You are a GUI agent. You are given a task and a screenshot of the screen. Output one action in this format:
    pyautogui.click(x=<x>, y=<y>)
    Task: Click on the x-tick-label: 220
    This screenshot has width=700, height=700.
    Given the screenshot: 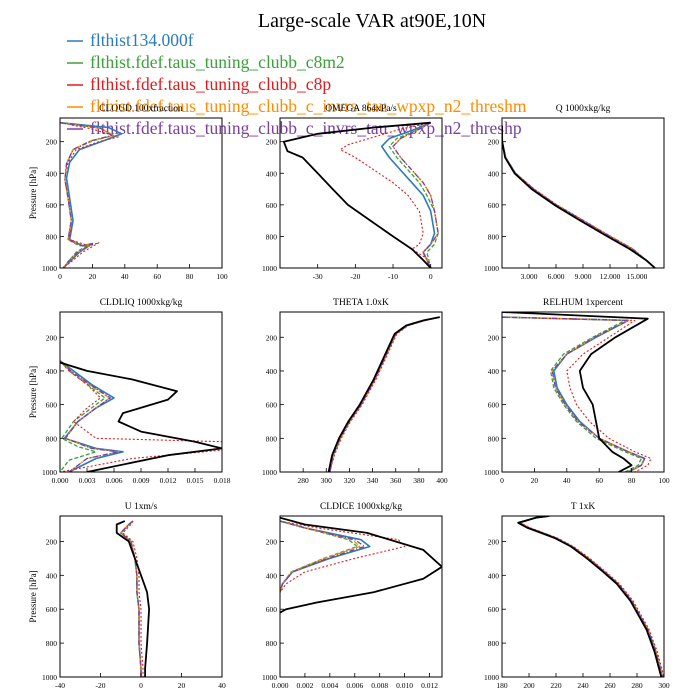 What is the action you would take?
    pyautogui.click(x=556, y=685)
    